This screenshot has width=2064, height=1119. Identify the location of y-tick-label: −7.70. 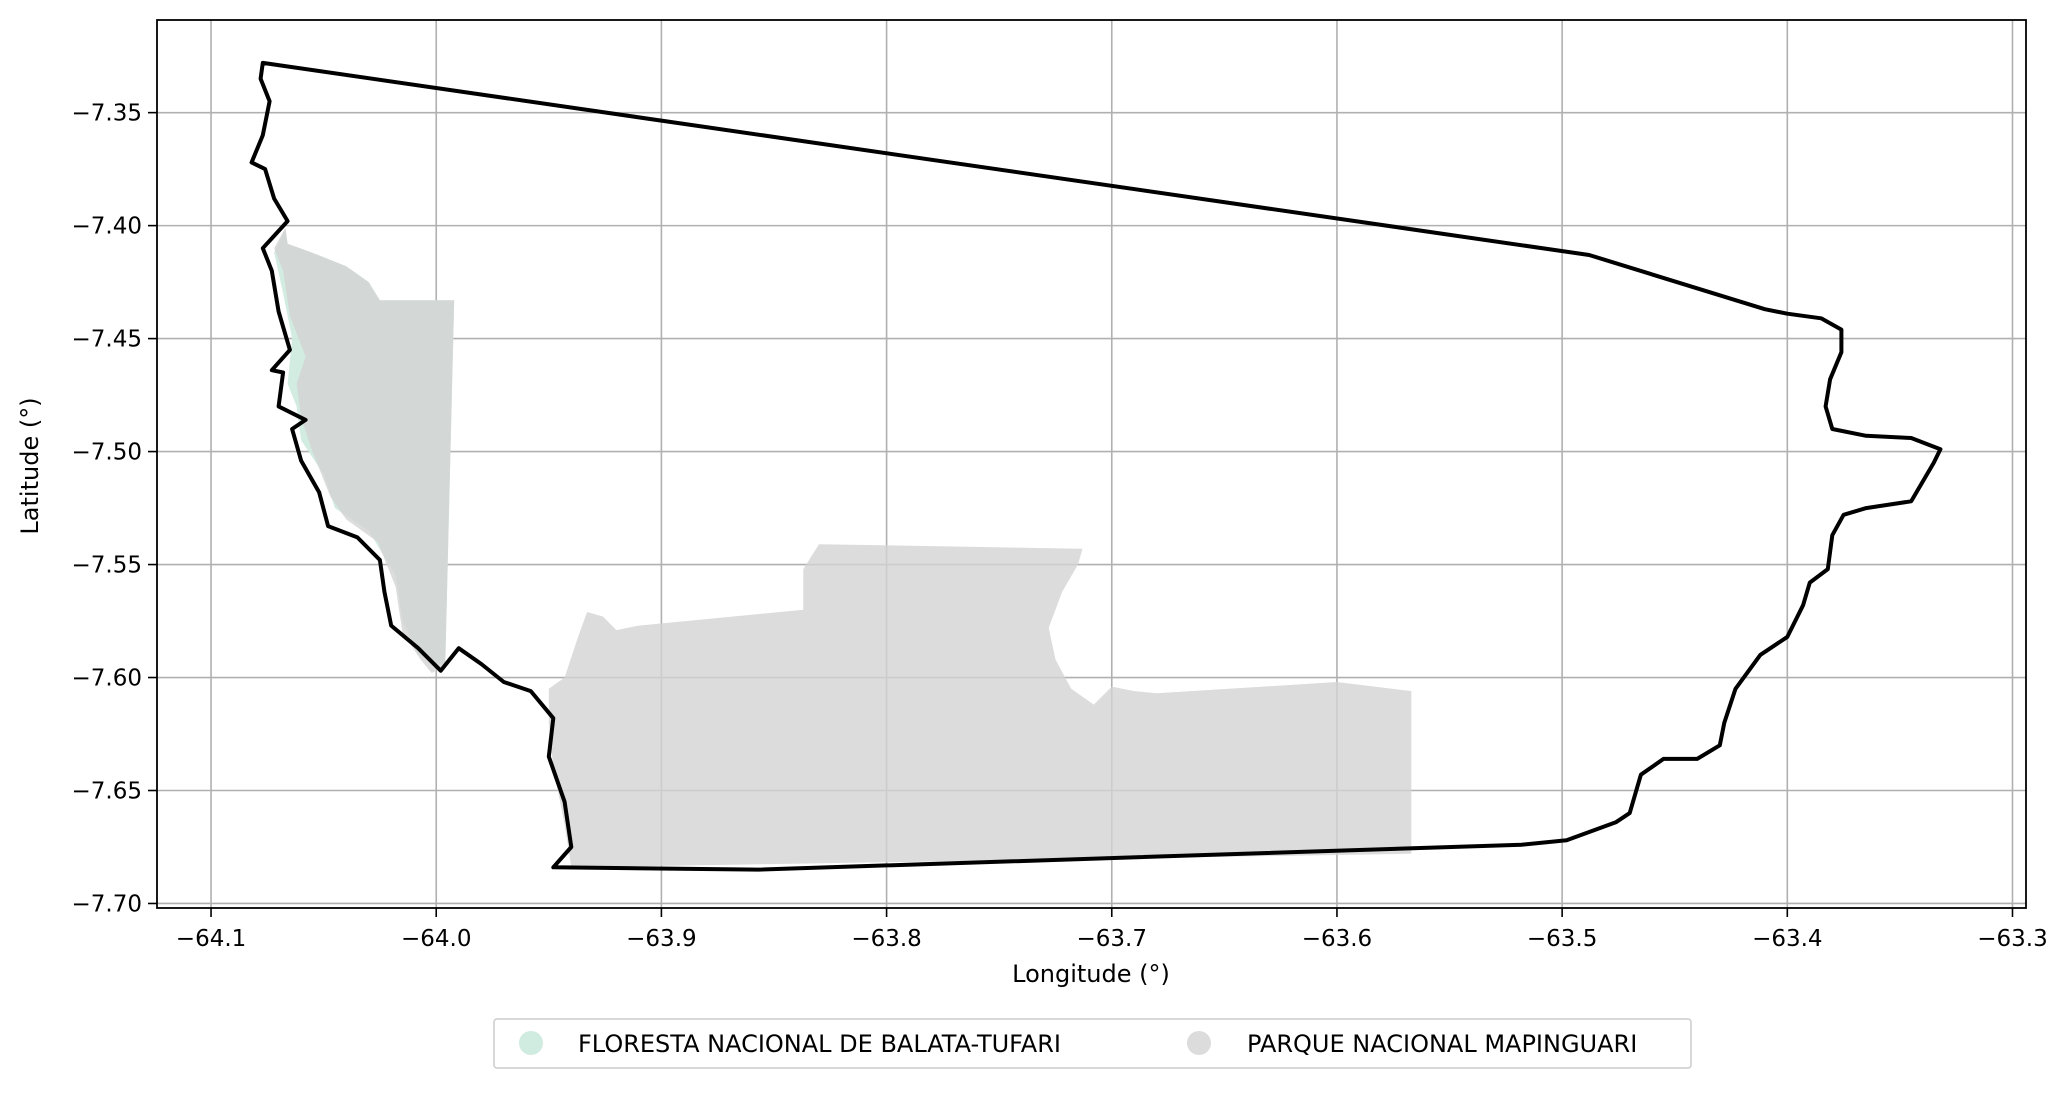
(107, 904).